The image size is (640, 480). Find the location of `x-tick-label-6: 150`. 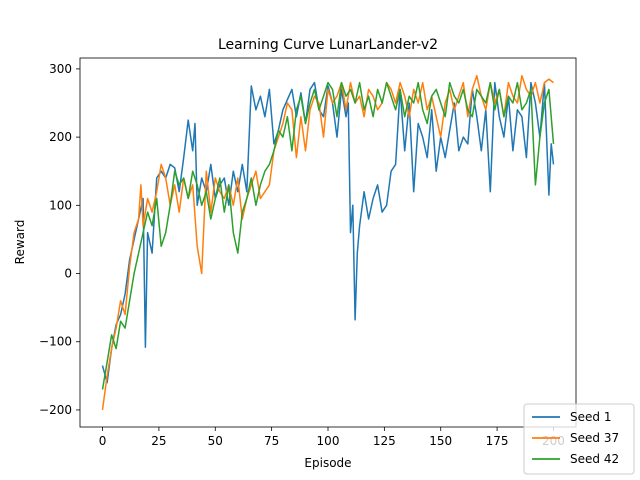

x-tick-label-6: 150 is located at coordinates (440, 441).